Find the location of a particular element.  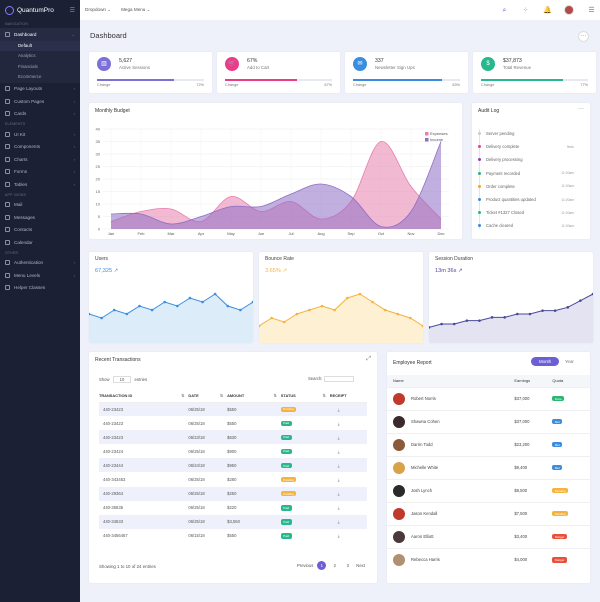

apps-grid-icon: ⁘ is located at coordinates (525, 10).